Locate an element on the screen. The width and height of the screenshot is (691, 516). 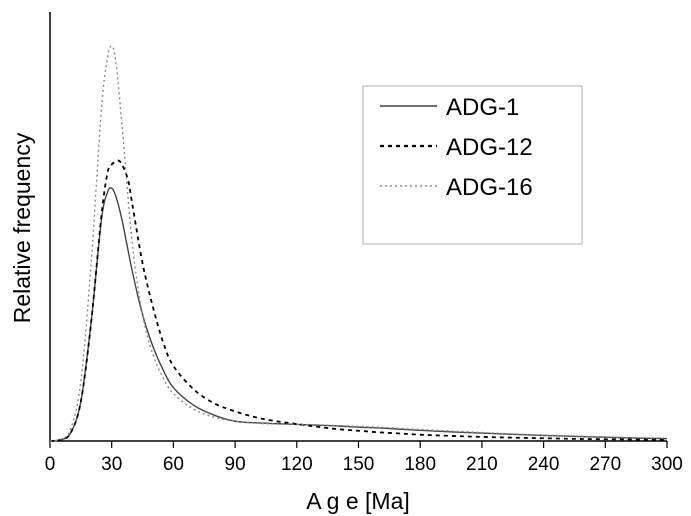
x-tick-label: 30 is located at coordinates (111, 464).